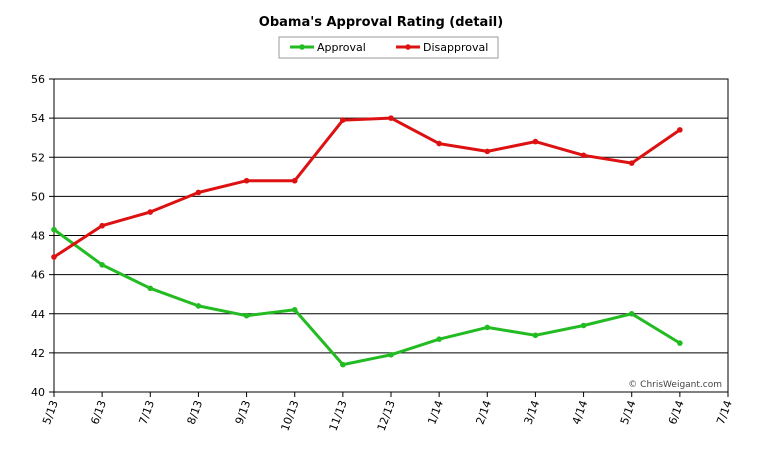  I want to click on x-tick-label: 5/13, so click(50, 413).